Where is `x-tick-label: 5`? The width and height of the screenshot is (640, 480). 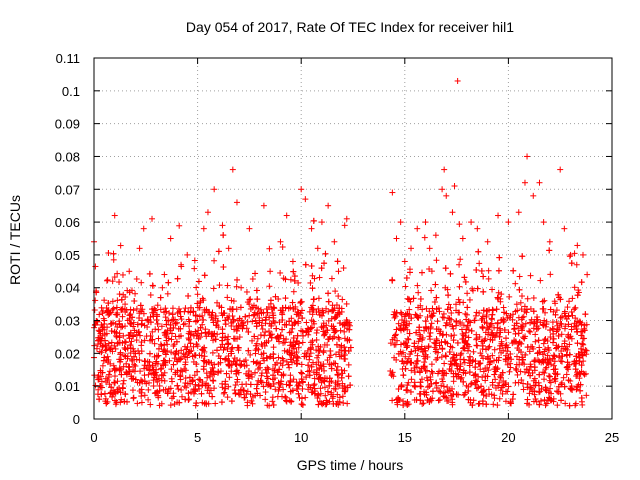
x-tick-label: 5 is located at coordinates (197, 437).